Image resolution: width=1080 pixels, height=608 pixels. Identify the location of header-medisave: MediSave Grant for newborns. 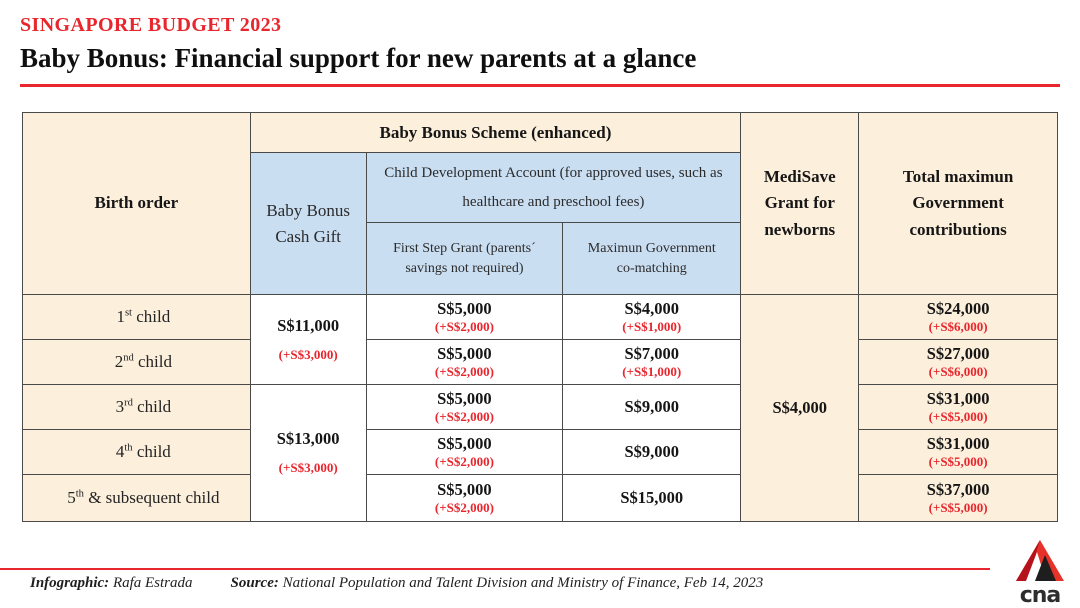
(800, 204).